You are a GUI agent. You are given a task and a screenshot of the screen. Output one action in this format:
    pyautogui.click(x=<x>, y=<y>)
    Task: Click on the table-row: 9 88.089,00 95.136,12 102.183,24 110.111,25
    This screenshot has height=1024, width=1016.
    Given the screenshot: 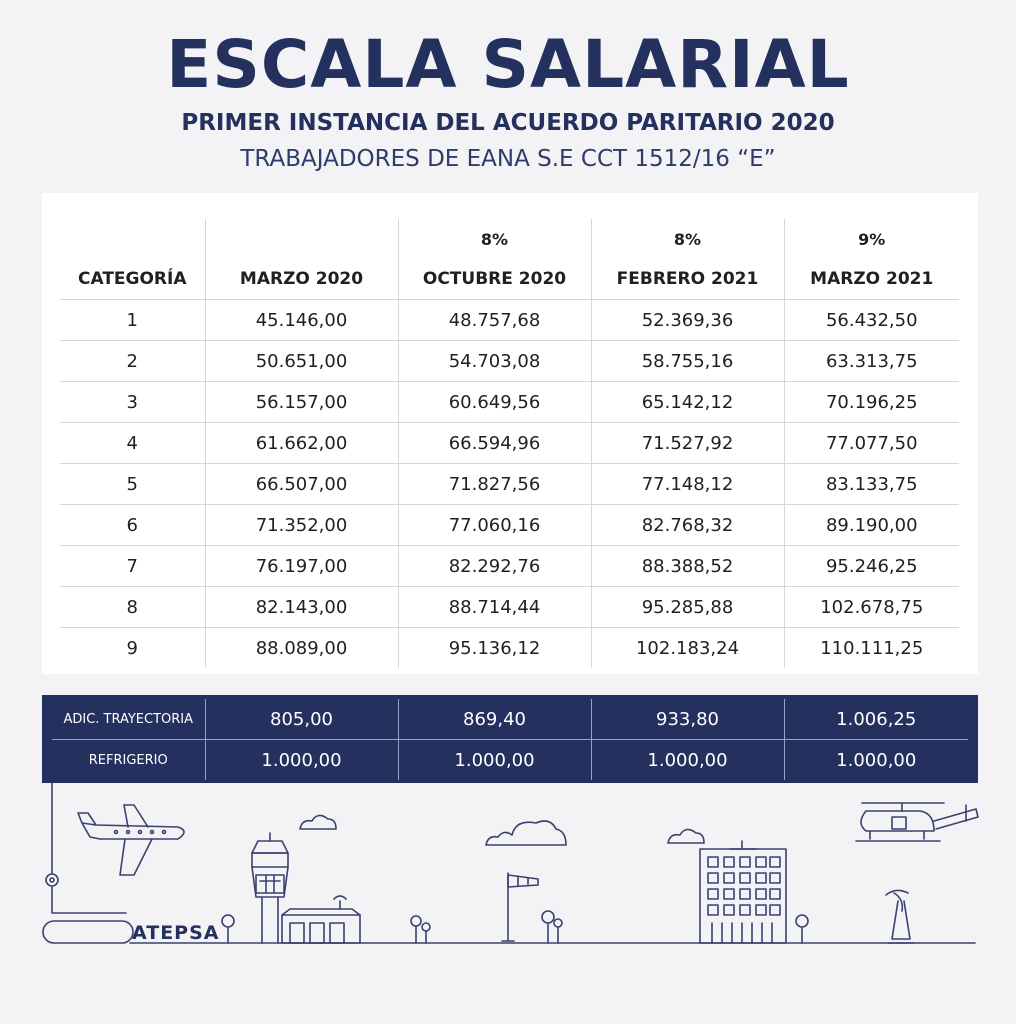 What is the action you would take?
    pyautogui.click(x=509, y=647)
    